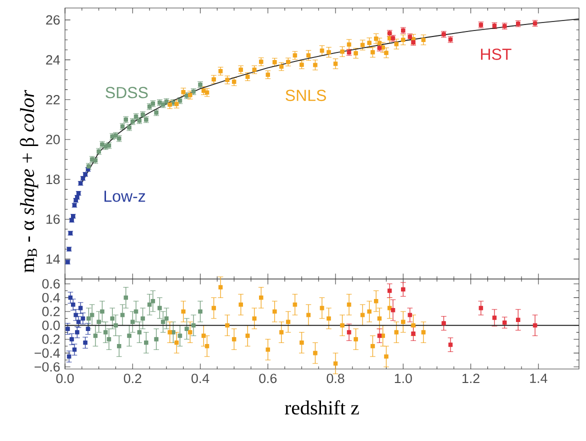 The height and width of the screenshot is (441, 586). What do you see at coordinates (53, 139) in the screenshot?
I see `y-tick-label: 20` at bounding box center [53, 139].